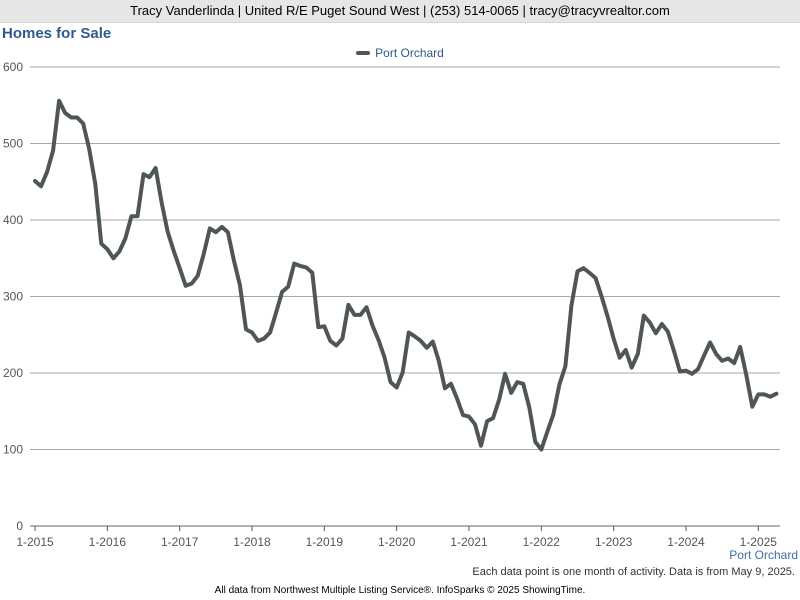 The image size is (800, 600). What do you see at coordinates (13, 450) in the screenshot?
I see `y-tick-label: 100` at bounding box center [13, 450].